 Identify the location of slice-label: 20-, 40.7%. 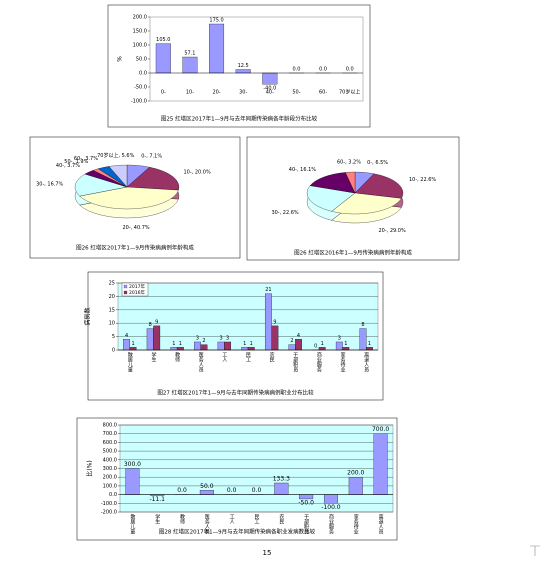
(135, 228).